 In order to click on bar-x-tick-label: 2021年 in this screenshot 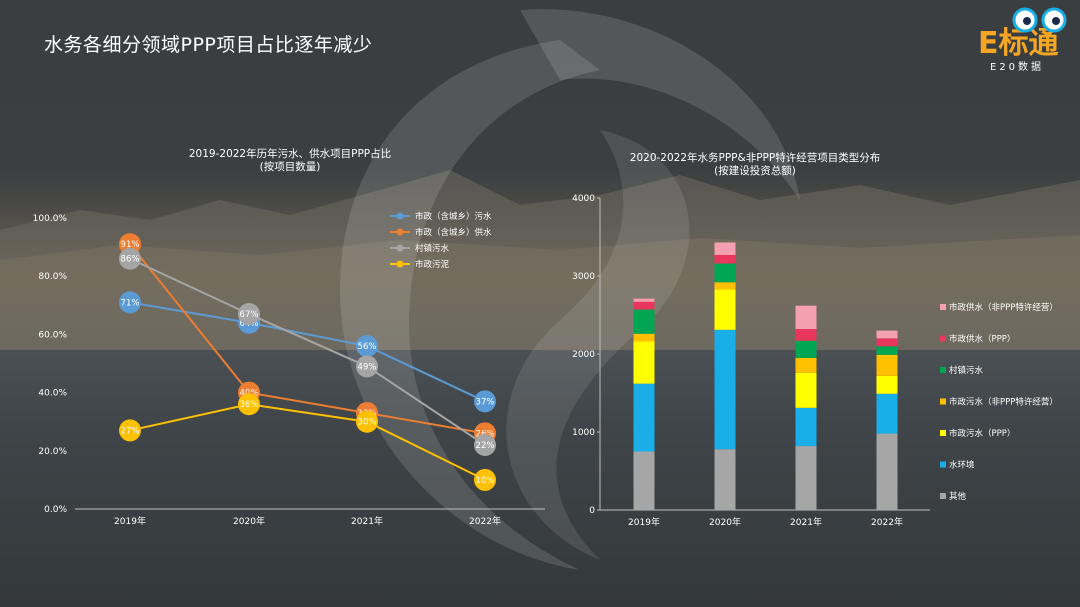, I will do `click(806, 522)`.